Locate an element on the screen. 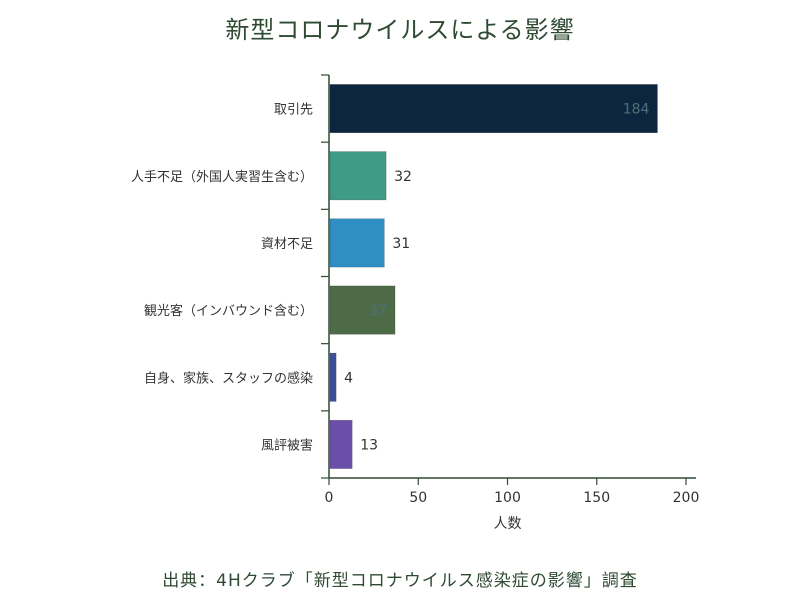  chart-title: 新型コロナウイルスによる影響 is located at coordinates (400, 30).